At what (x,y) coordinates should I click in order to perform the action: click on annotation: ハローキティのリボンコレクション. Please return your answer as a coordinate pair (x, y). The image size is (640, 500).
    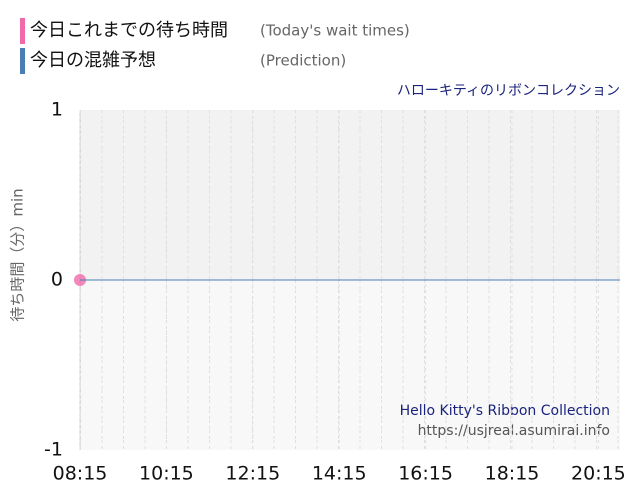
    Looking at the image, I should click on (508, 91).